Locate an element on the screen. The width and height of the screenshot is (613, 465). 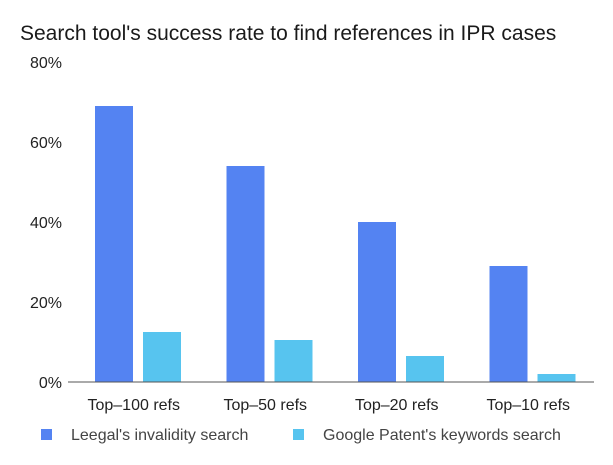
x-tick-label: Top–50 refs is located at coordinates (265, 405).